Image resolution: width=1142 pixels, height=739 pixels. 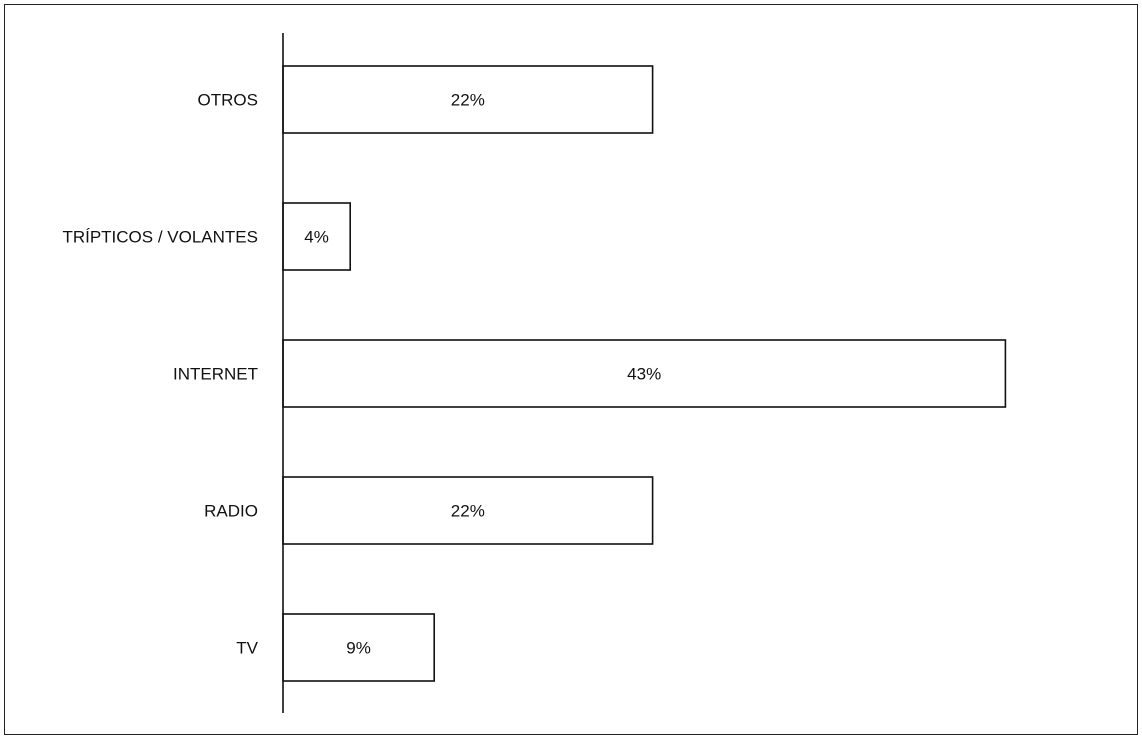 I want to click on value-label-tv: 9%, so click(x=358, y=648).